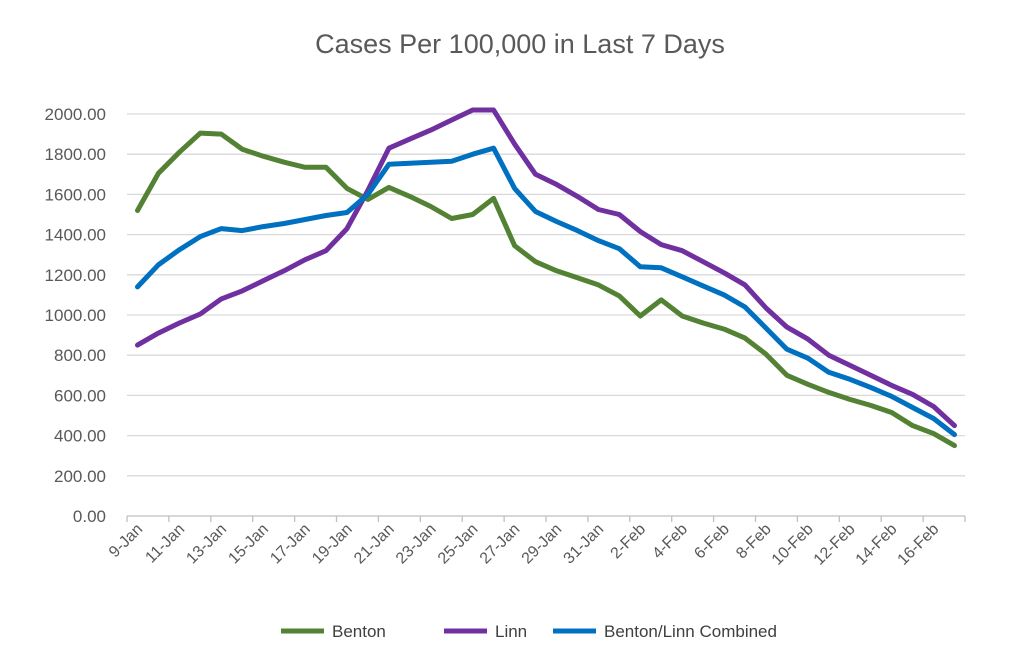  Describe the element at coordinates (80, 355) in the screenshot. I see `y-tick-label: 800.00` at that location.